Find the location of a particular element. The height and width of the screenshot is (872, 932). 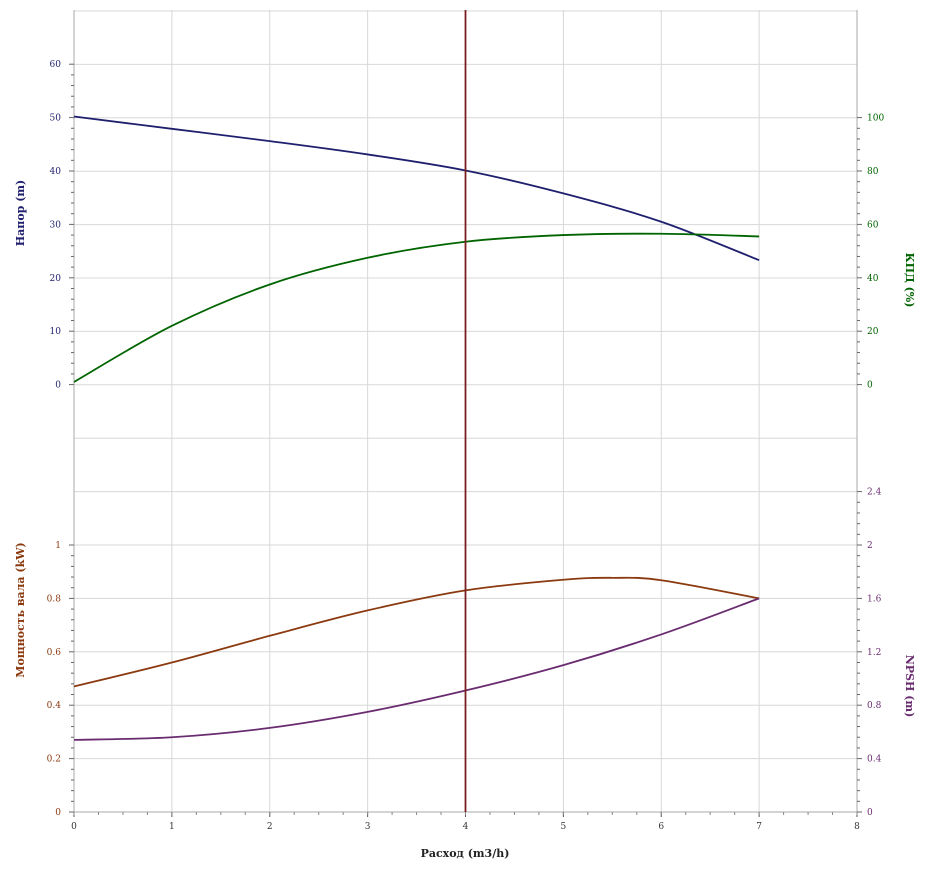

head-axis-title: Напор (m) is located at coordinates (20, 213).